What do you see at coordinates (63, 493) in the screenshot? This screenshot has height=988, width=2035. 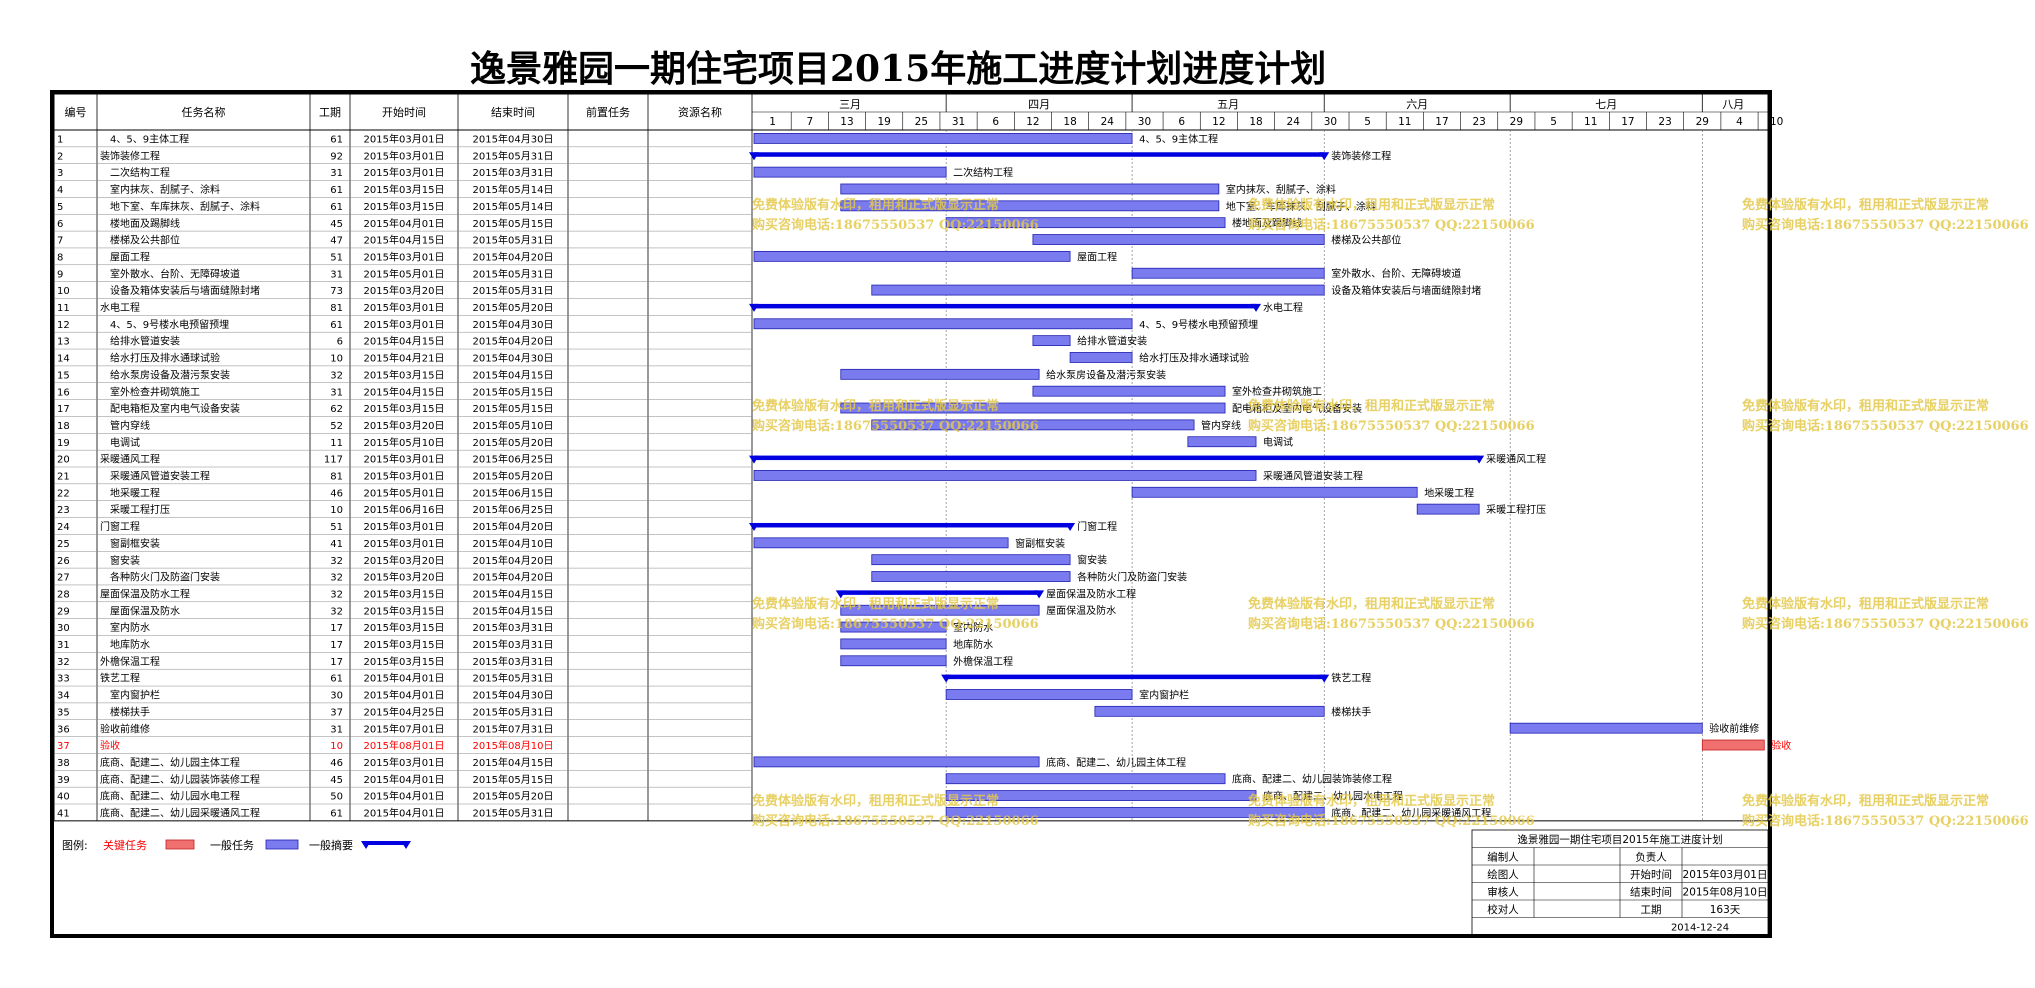 I see `task-id: 22` at bounding box center [63, 493].